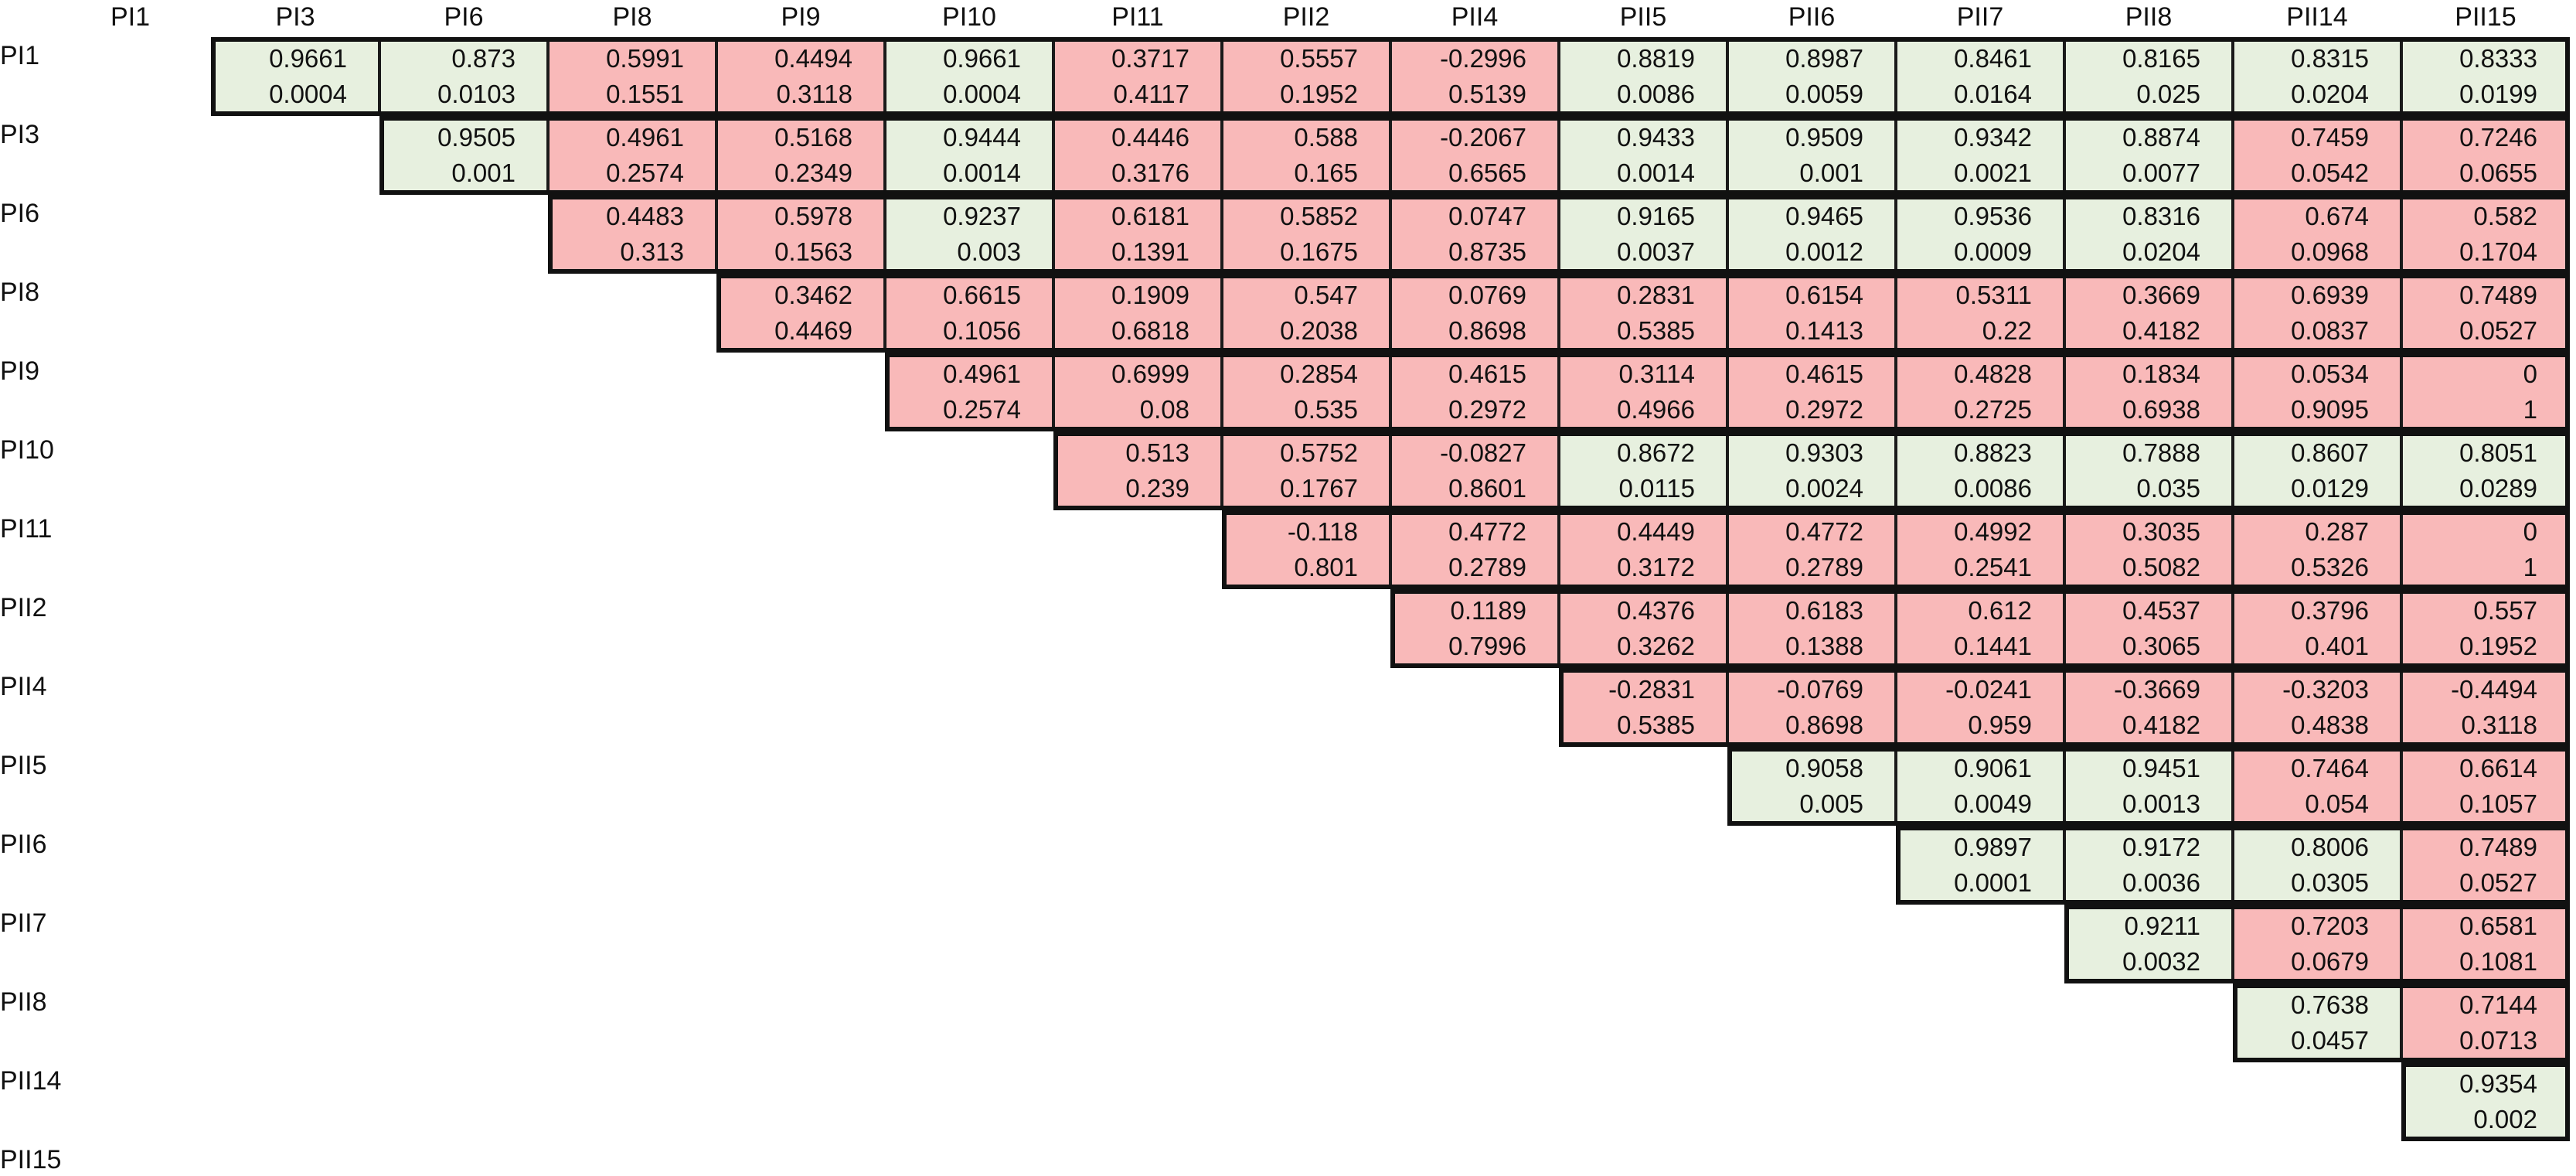  Describe the element at coordinates (2330, 847) in the screenshot. I see `correlation-value: 0.8006` at that location.